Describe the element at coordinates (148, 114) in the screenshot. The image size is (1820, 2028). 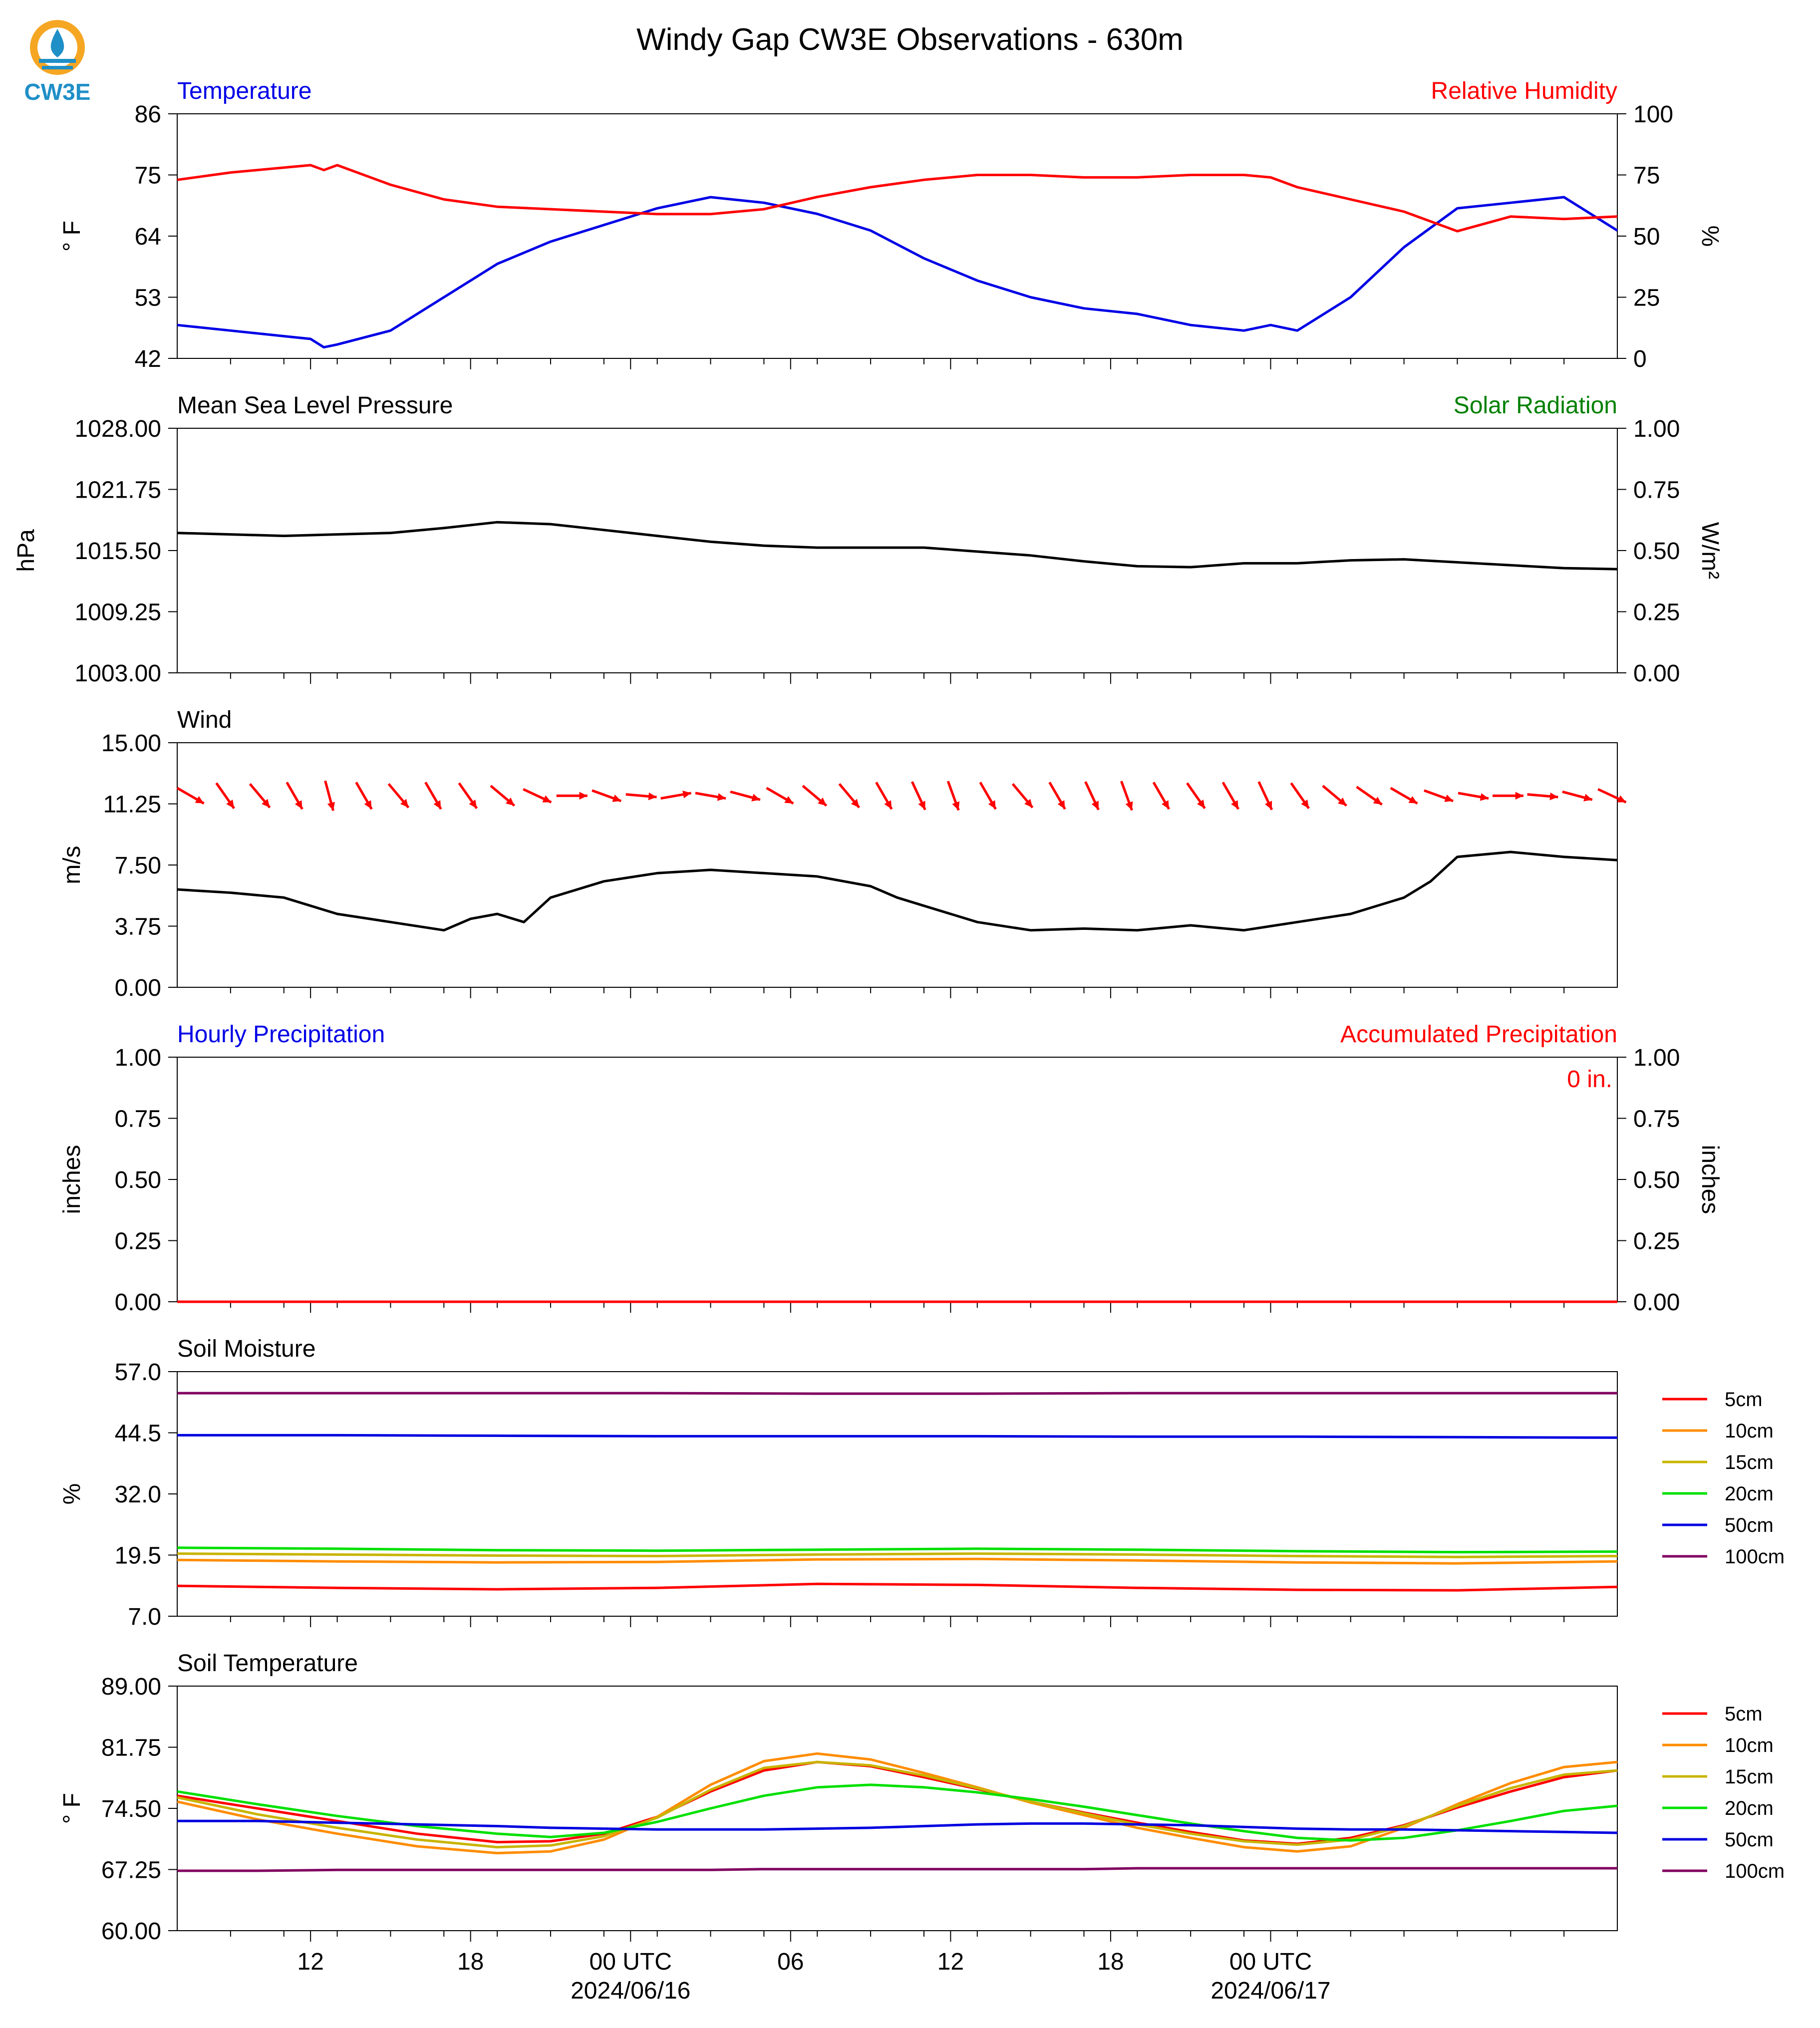
I see `y-tick-label: 86` at that location.